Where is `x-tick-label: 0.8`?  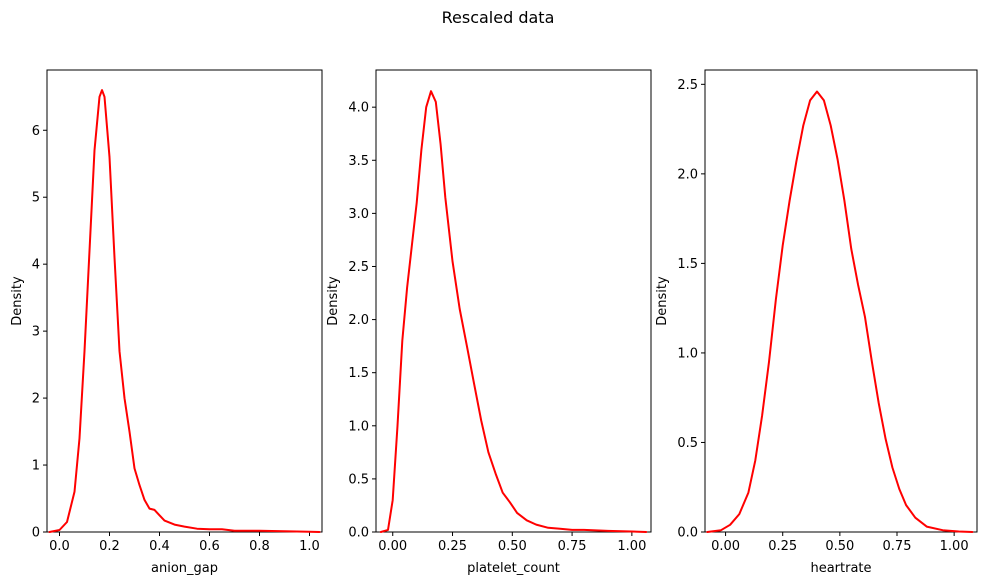
x-tick-label: 0.8 is located at coordinates (259, 546).